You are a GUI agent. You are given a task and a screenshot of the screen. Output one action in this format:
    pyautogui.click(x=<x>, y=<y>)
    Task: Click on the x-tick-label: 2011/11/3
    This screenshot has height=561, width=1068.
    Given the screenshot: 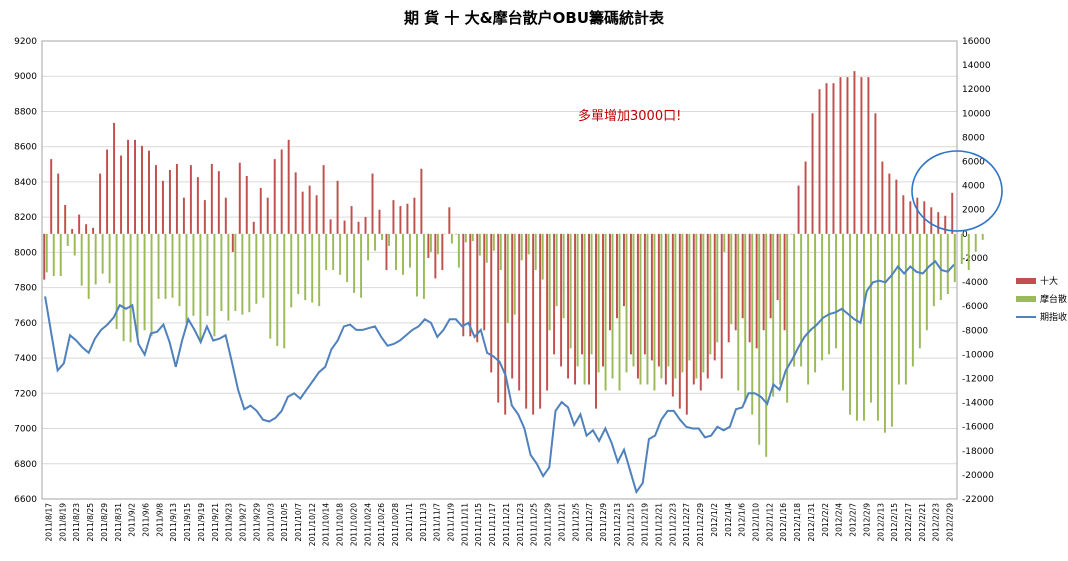 What is the action you would take?
    pyautogui.click(x=423, y=522)
    